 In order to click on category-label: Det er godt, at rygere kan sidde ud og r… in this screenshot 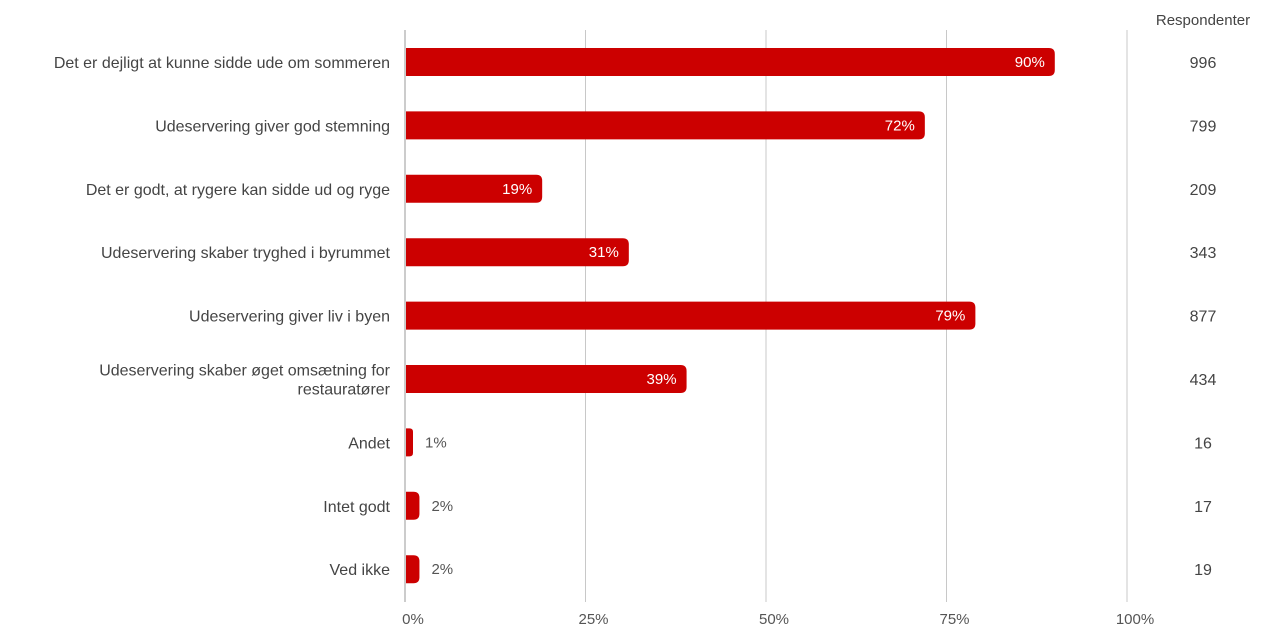, I will do `click(238, 190)`.